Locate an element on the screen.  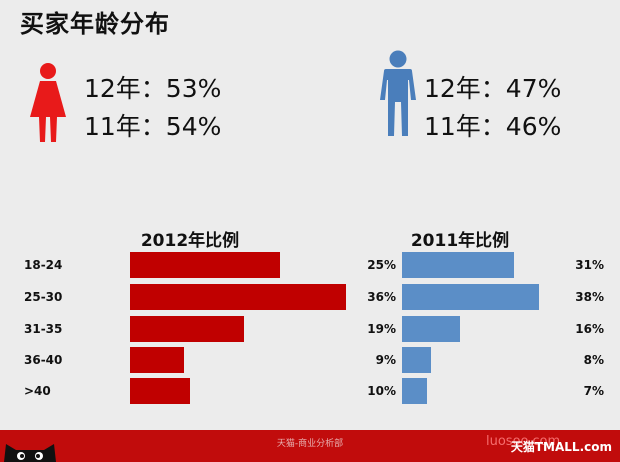
page-title: 买家年龄分布 is located at coordinates (95, 24).